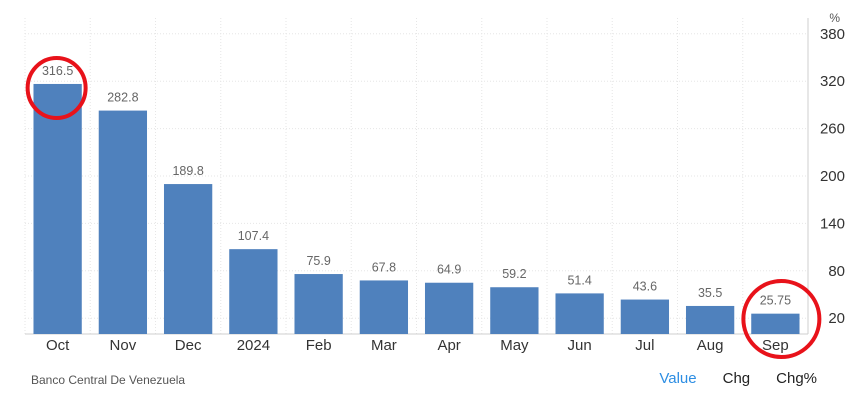 This screenshot has width=852, height=401. Describe the element at coordinates (108, 380) in the screenshot. I see `source-label: Banco Central De Venezuela` at that location.